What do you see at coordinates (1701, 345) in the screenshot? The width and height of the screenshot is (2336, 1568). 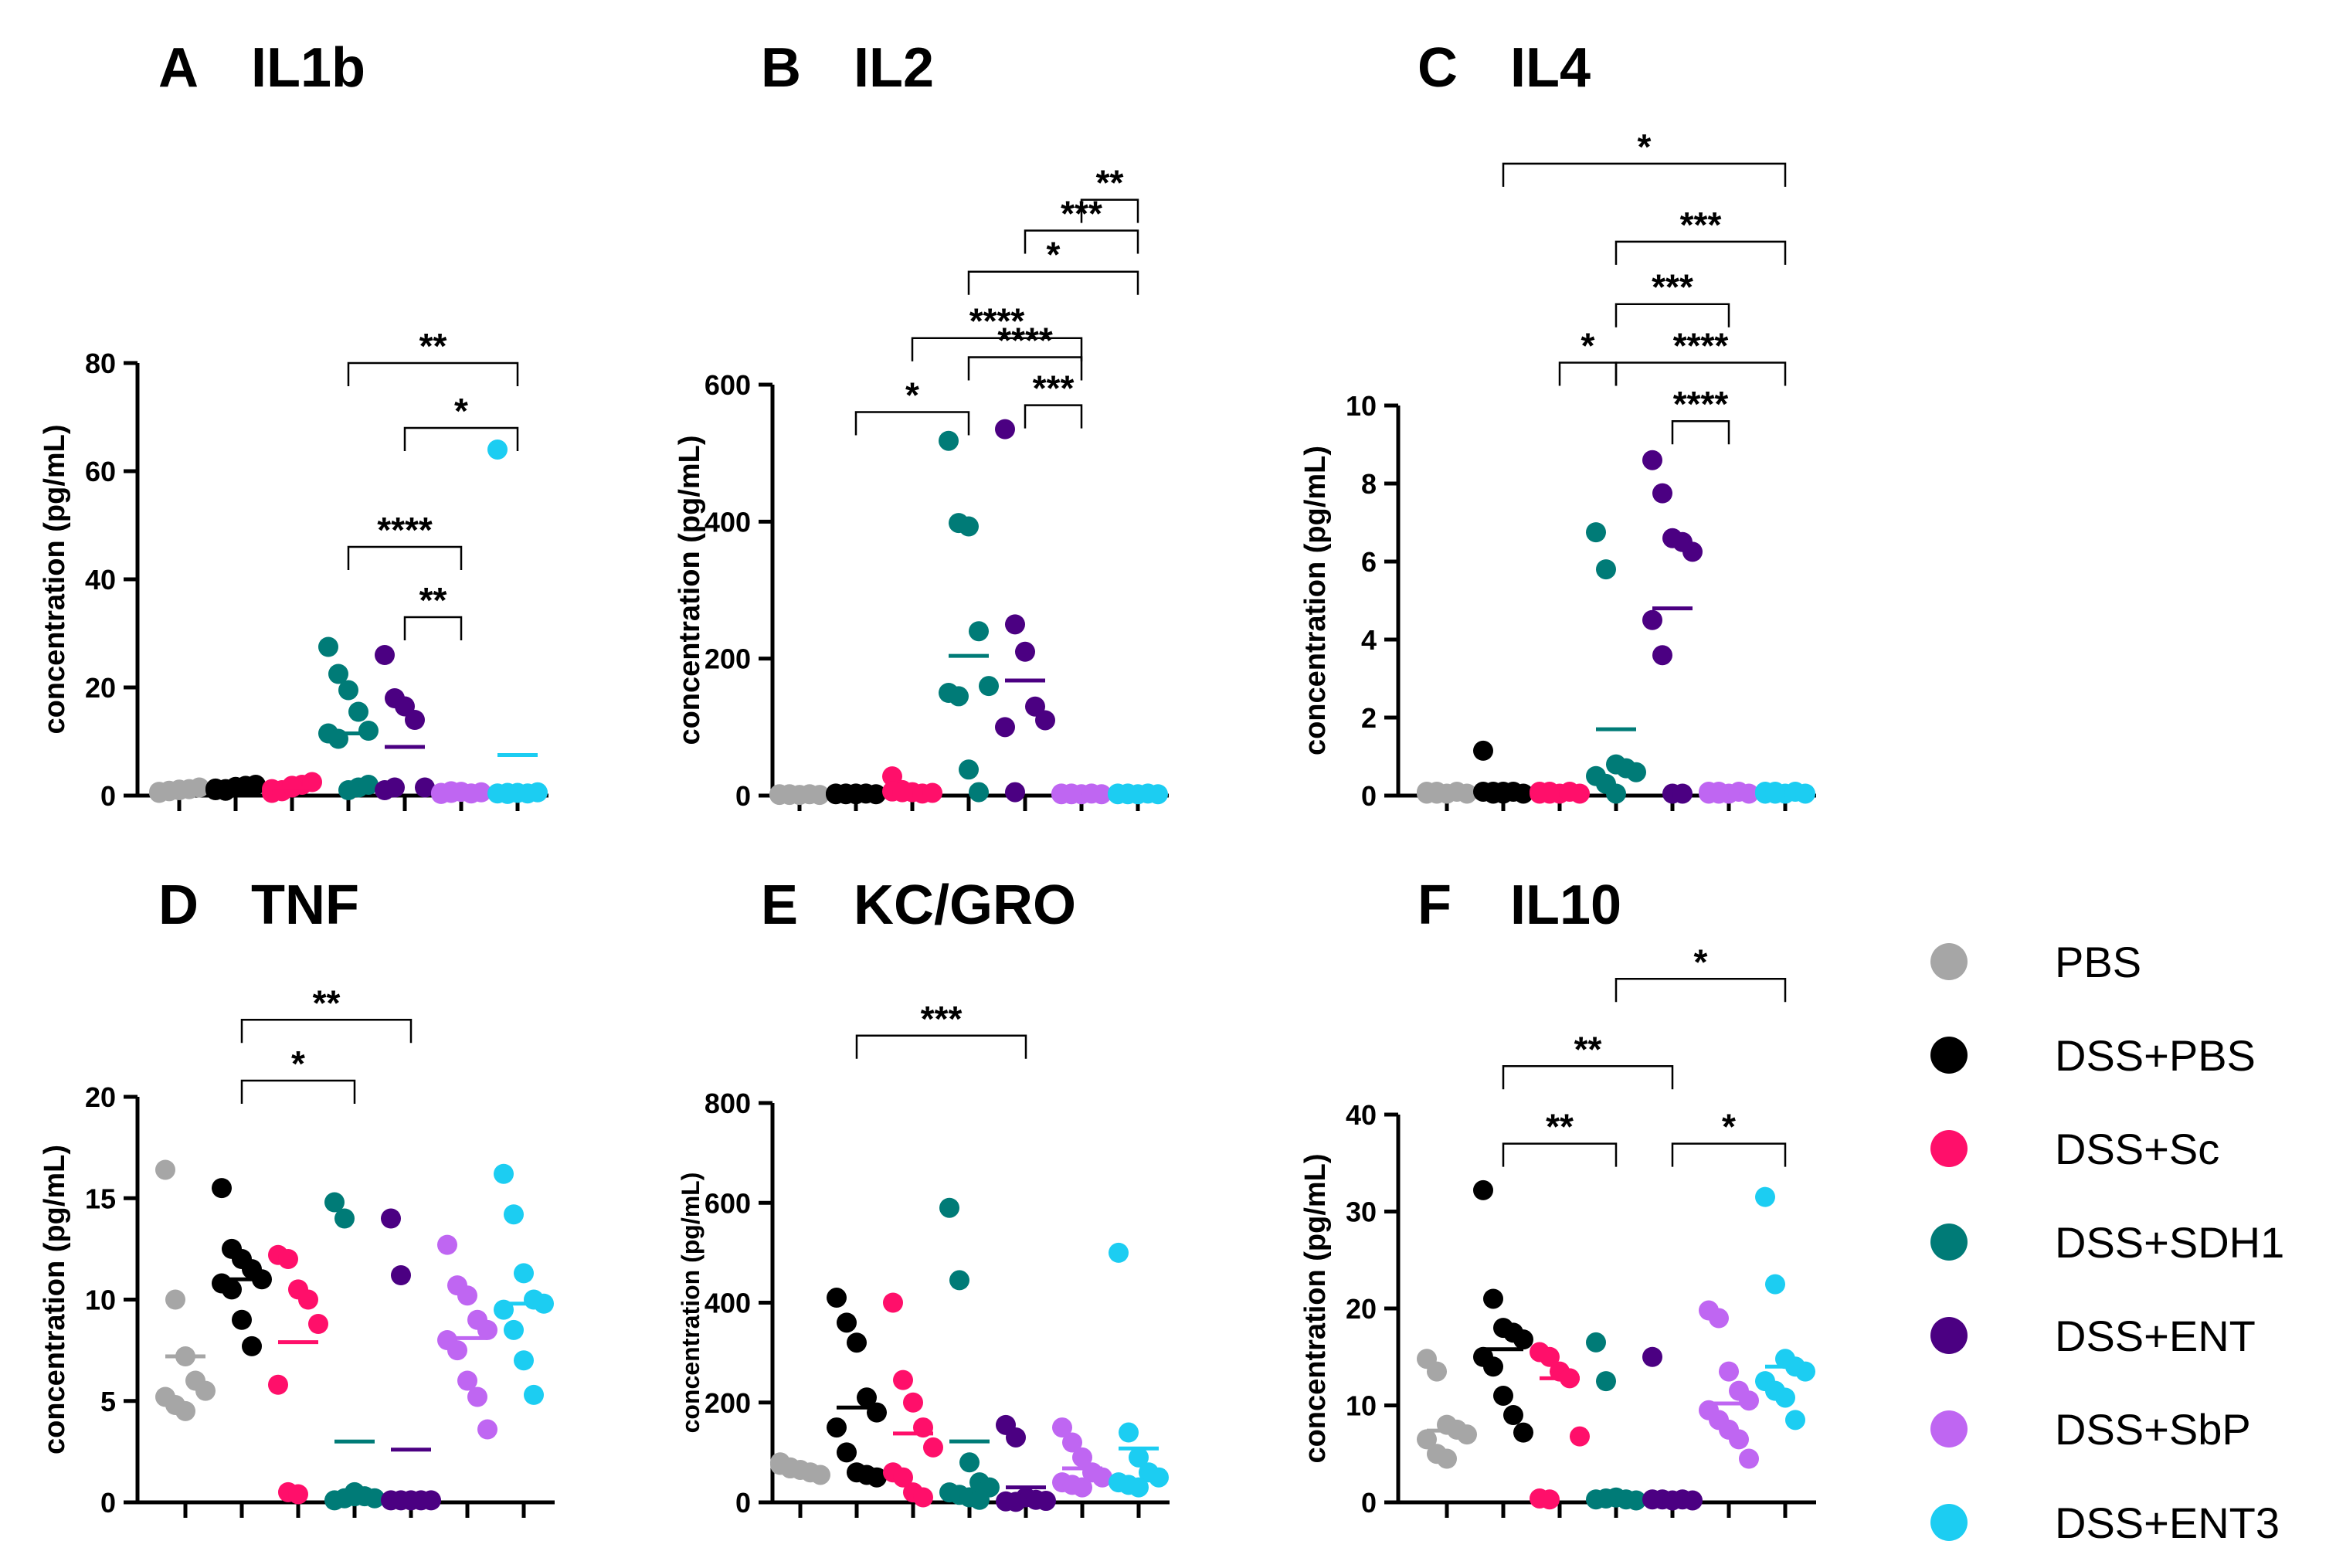 I see `significance-label: ****` at bounding box center [1701, 345].